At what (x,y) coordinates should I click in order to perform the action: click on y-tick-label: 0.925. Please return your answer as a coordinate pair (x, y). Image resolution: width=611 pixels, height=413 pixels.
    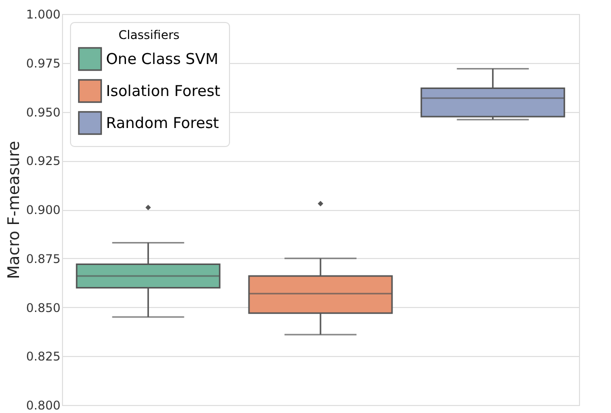
    Looking at the image, I should click on (43, 161).